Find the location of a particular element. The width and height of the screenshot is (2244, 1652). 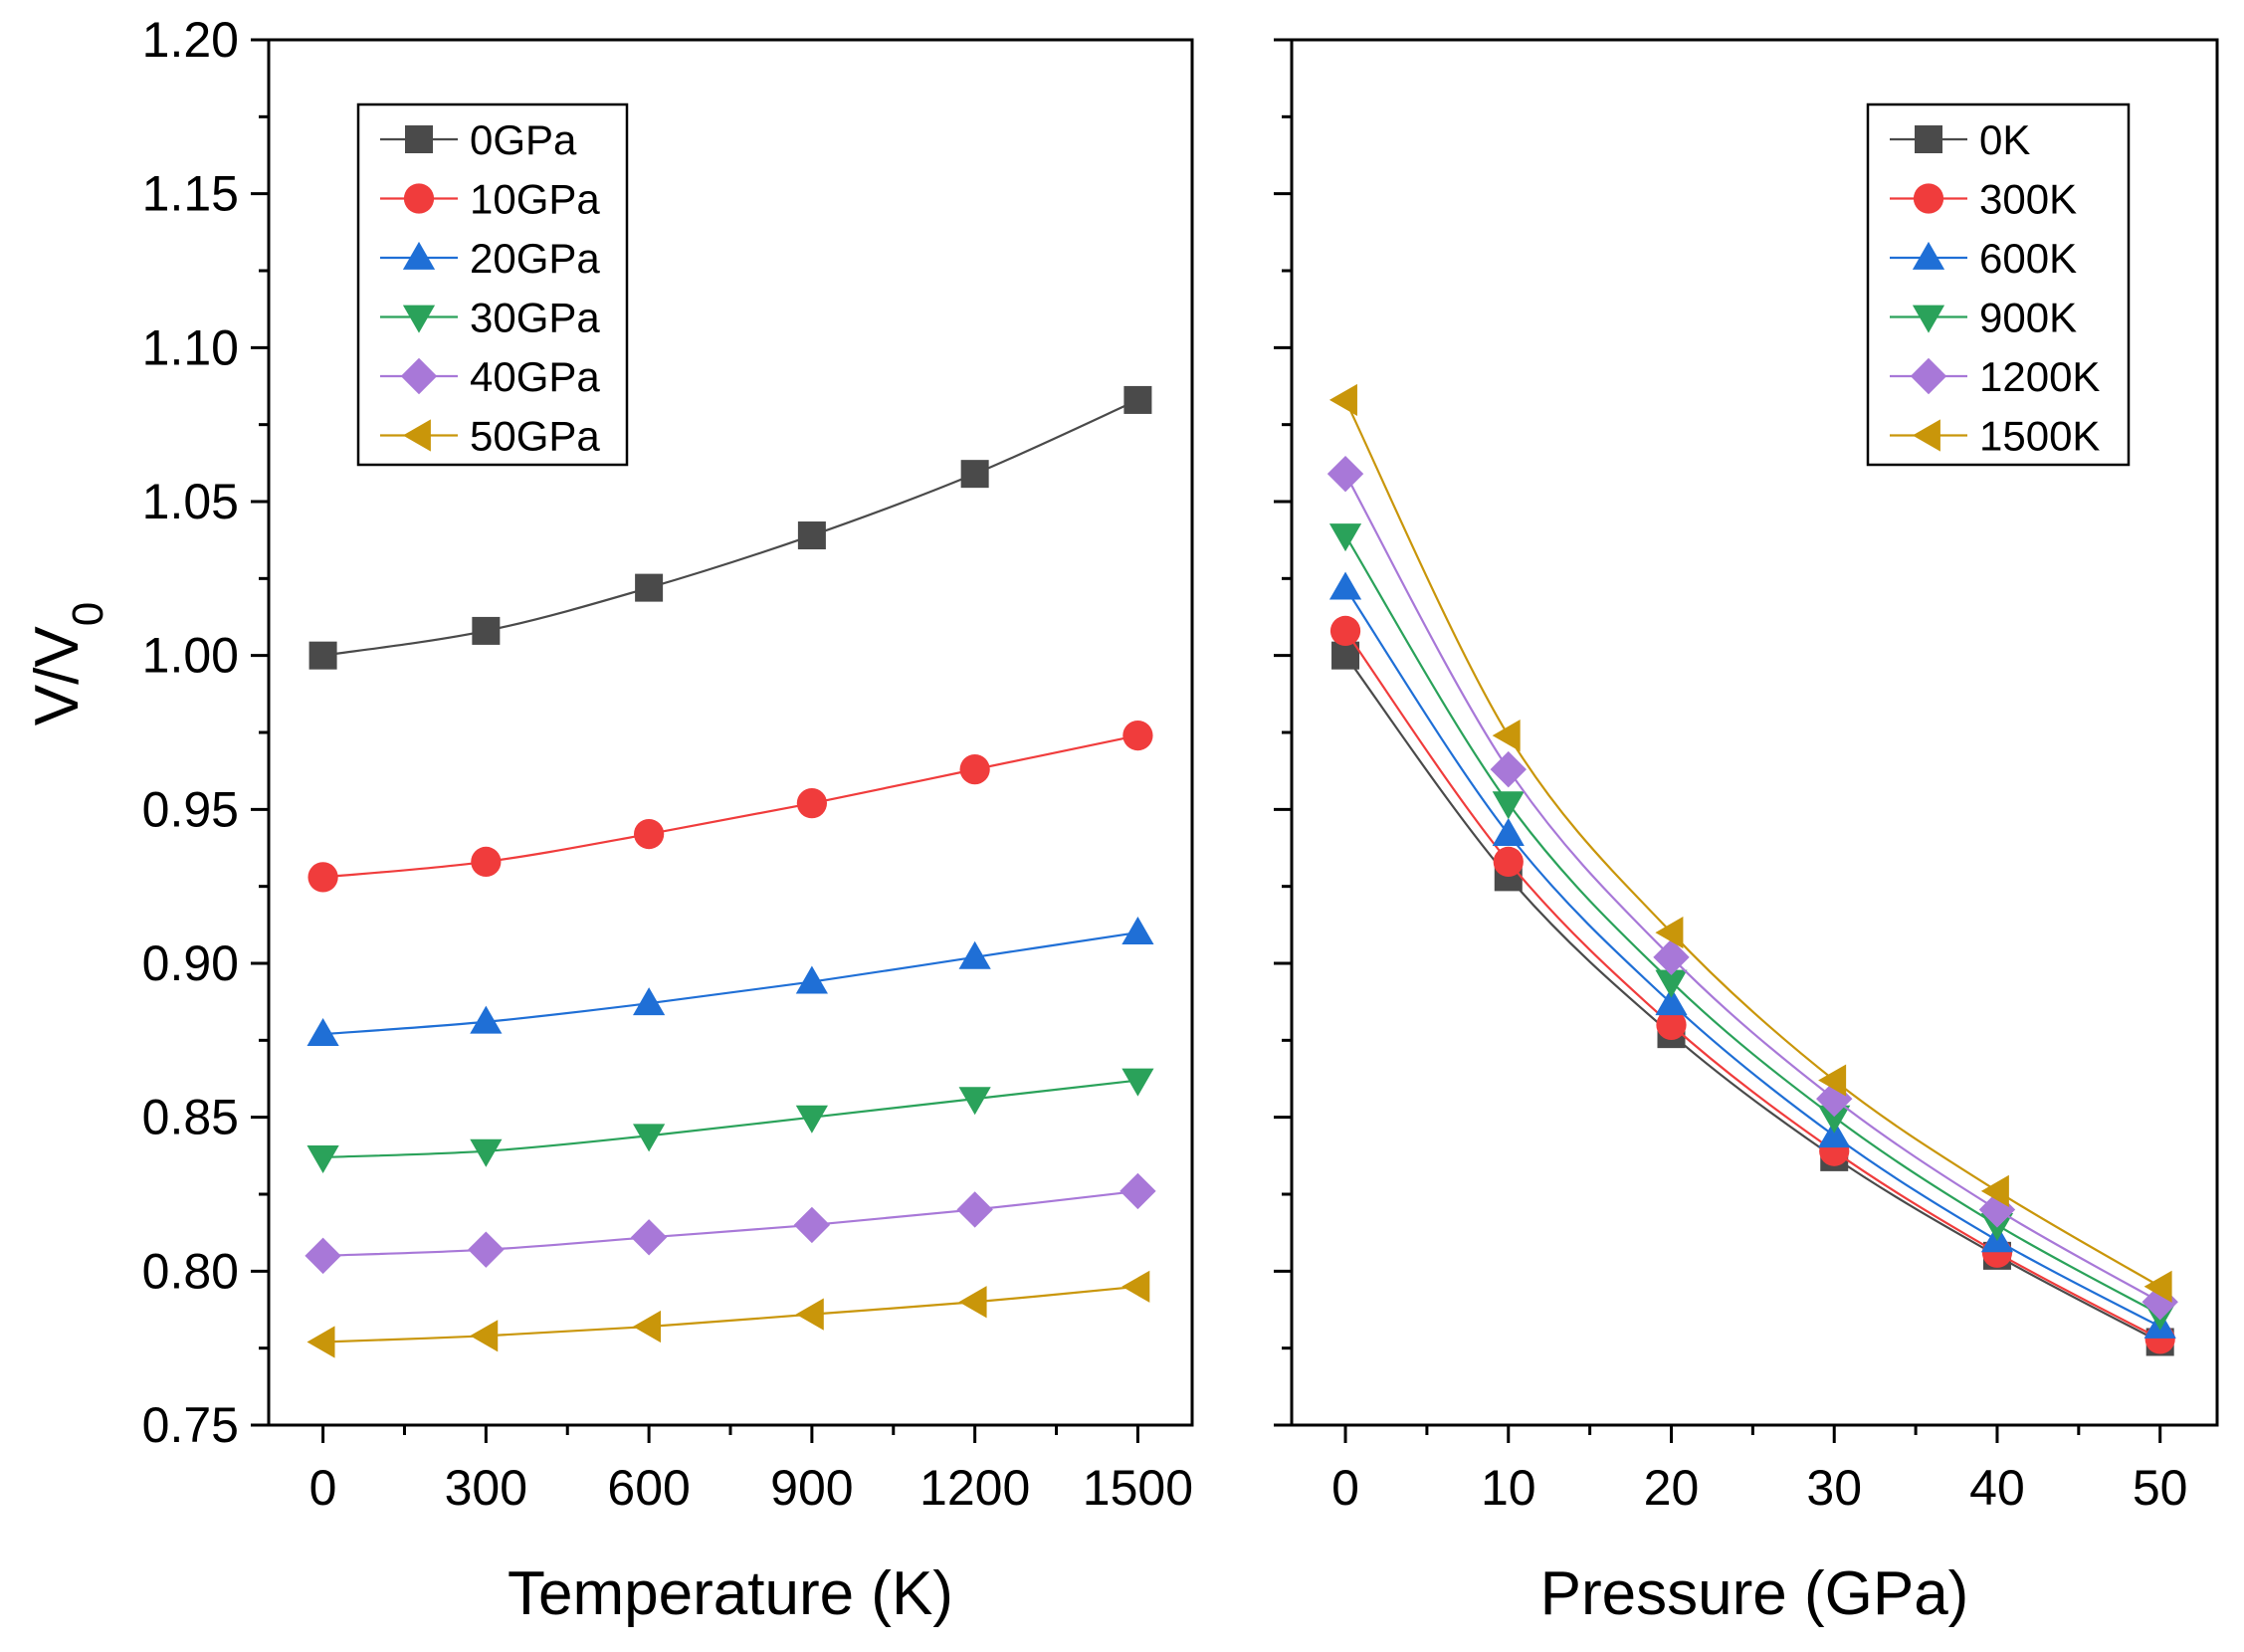

x-tick-label: 1500 is located at coordinates (1138, 1488).